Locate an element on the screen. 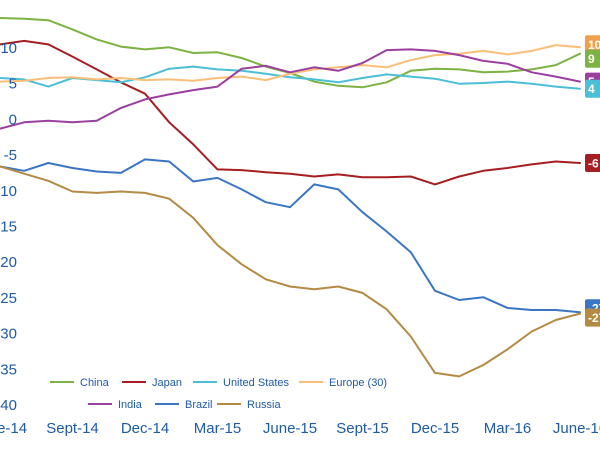 This screenshot has width=600, height=450. legend-label: China is located at coordinates (95, 383).